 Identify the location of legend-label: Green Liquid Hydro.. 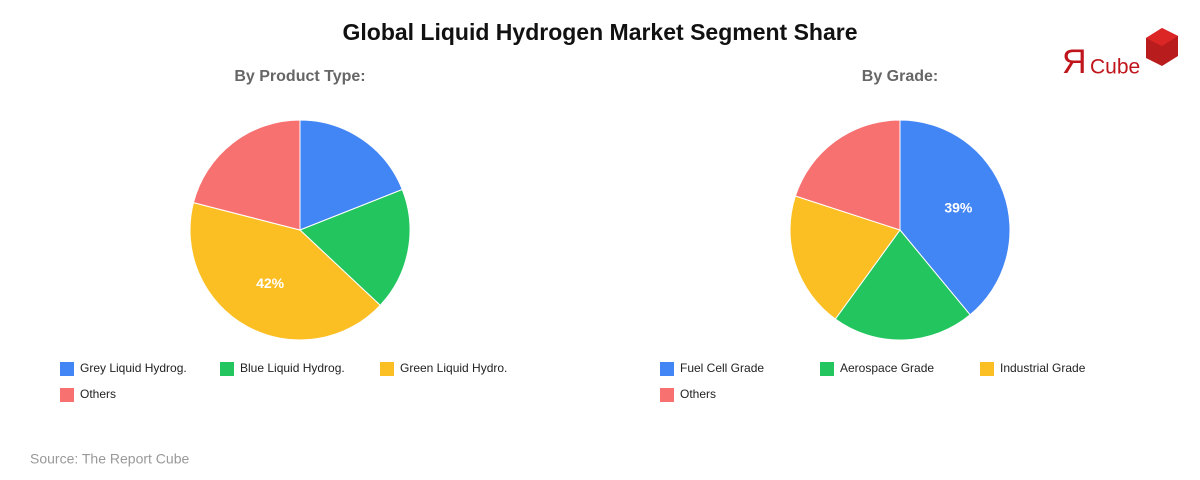
(453, 368).